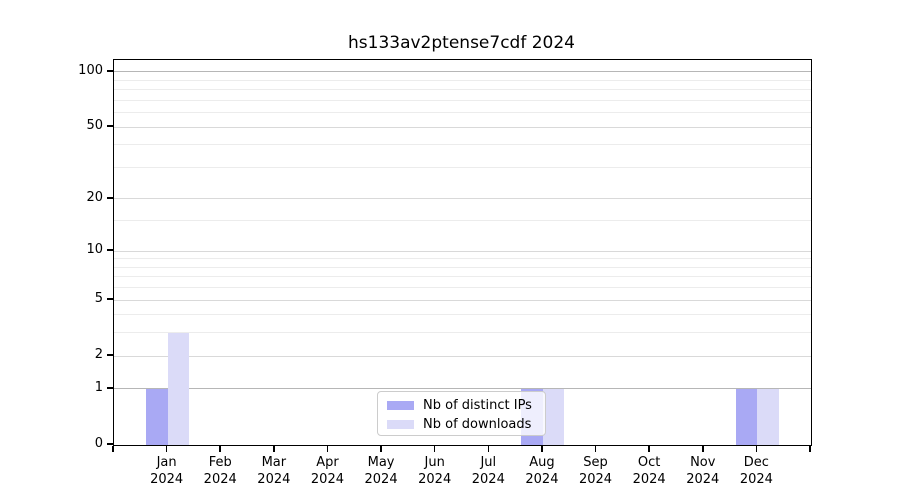  What do you see at coordinates (157, 416) in the screenshot?
I see `bar-distinct-ips-jan` at bounding box center [157, 416].